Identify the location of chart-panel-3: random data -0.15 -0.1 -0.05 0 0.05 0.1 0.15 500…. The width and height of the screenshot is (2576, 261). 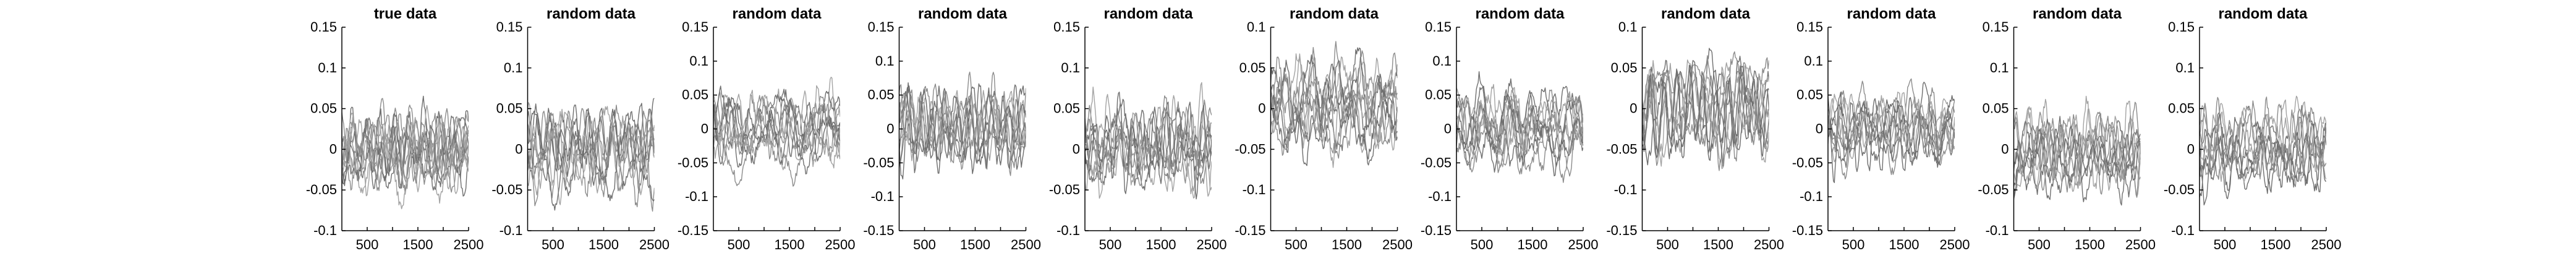
(767, 129).